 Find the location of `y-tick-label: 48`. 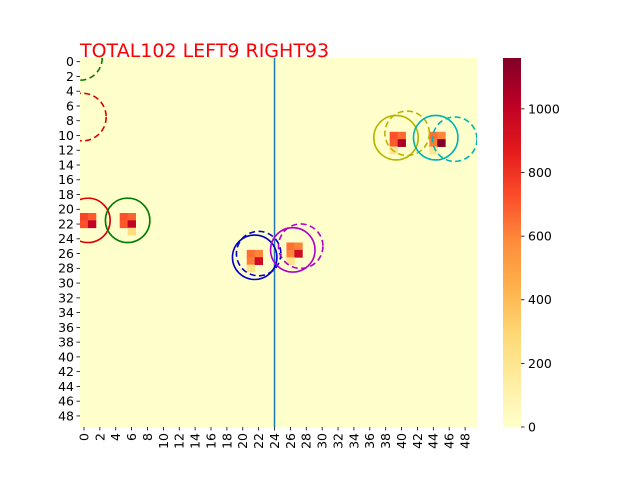

y-tick-label: 48 is located at coordinates (66, 415).